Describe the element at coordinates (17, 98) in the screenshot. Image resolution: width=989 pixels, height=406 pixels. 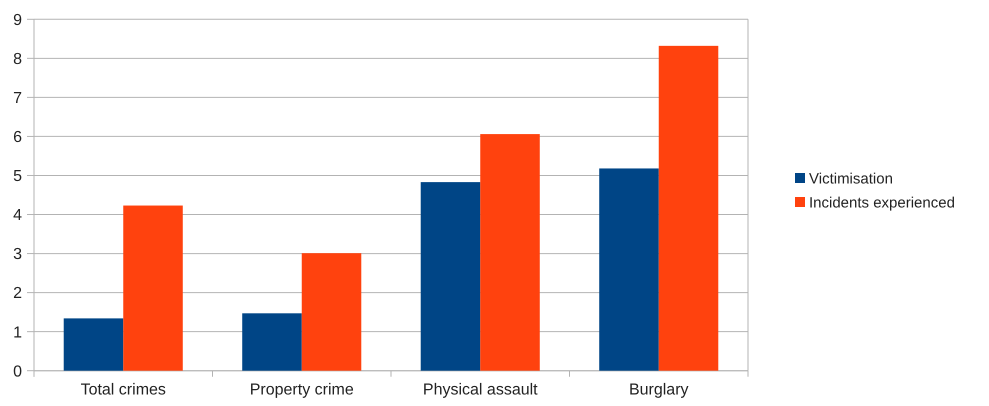
I see `y-tick-label: 7` at that location.